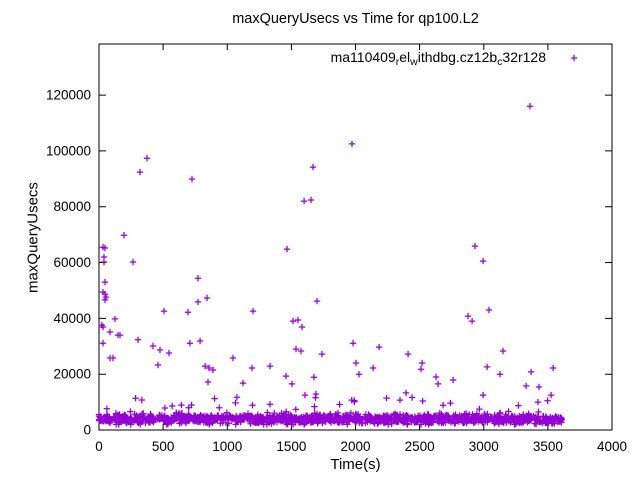 This screenshot has height=480, width=640. What do you see at coordinates (355, 19) in the screenshot?
I see `chart-title: maxQueryUsecs vs Time for qp100.L2` at bounding box center [355, 19].